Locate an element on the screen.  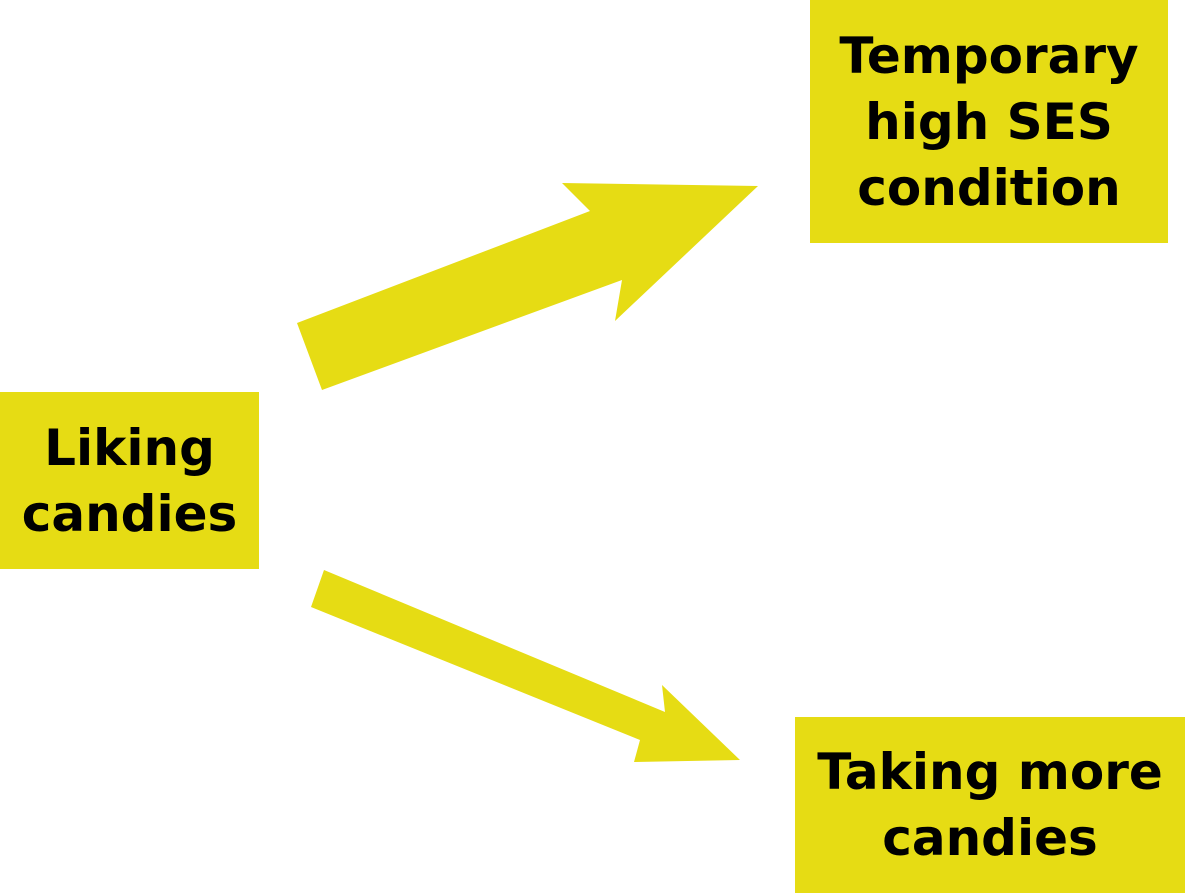
arrow-liking-to-taking is located at coordinates (525, 666).